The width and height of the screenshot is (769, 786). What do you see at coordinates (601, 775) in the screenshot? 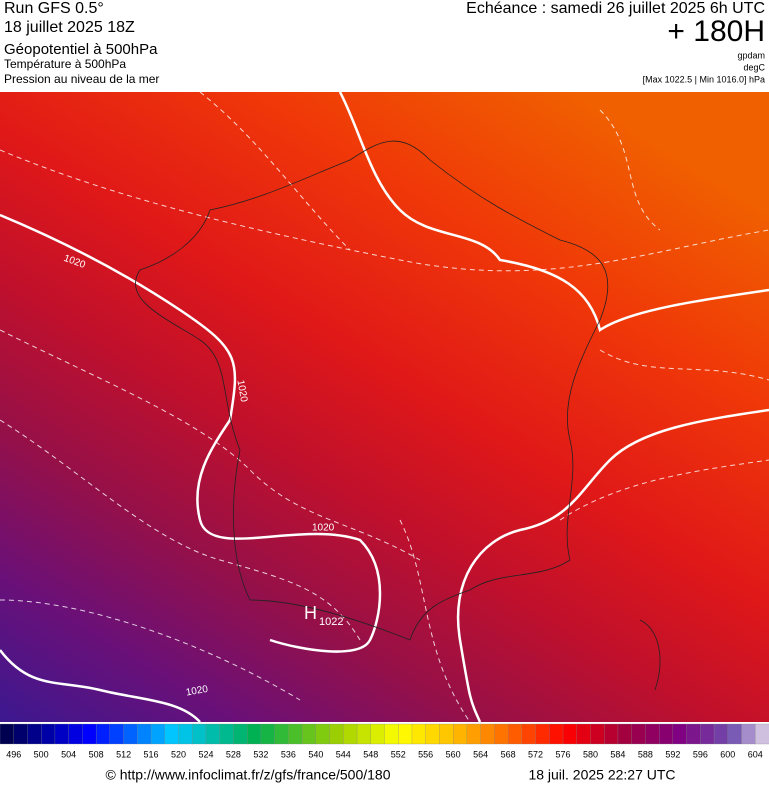
I see `footer-timestamp: 18 juil. 2025 22:27 UTC` at bounding box center [601, 775].